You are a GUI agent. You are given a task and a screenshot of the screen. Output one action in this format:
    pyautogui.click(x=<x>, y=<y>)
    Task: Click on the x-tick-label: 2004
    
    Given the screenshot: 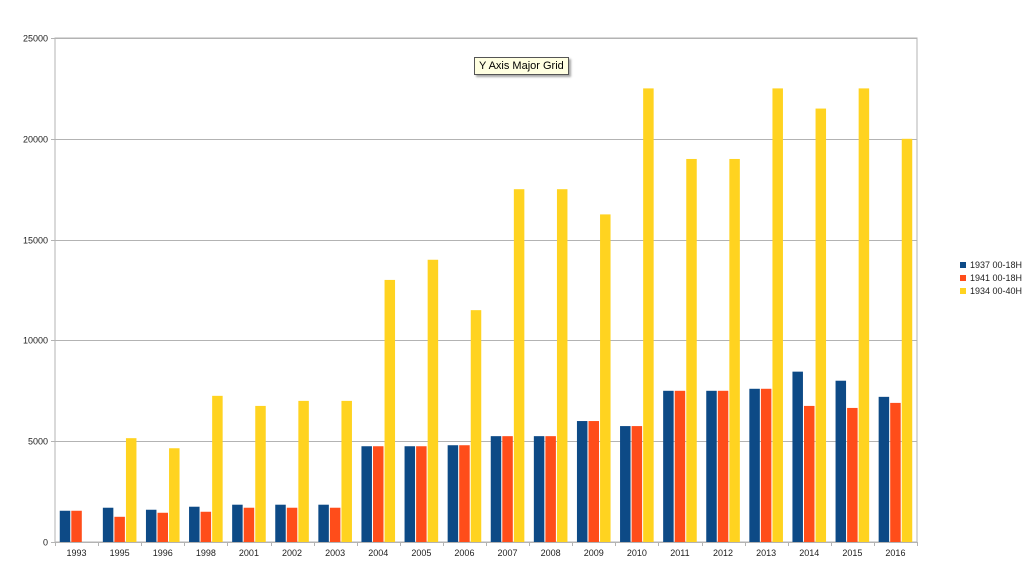 What is the action you would take?
    pyautogui.click(x=378, y=553)
    